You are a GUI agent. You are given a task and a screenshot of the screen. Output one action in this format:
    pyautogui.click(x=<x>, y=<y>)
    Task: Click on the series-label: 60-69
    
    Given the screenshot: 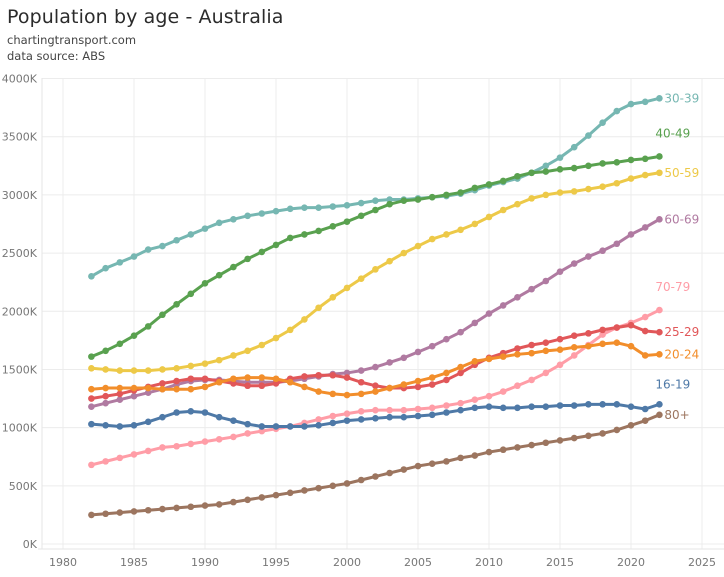 What is the action you would take?
    pyautogui.click(x=681, y=219)
    